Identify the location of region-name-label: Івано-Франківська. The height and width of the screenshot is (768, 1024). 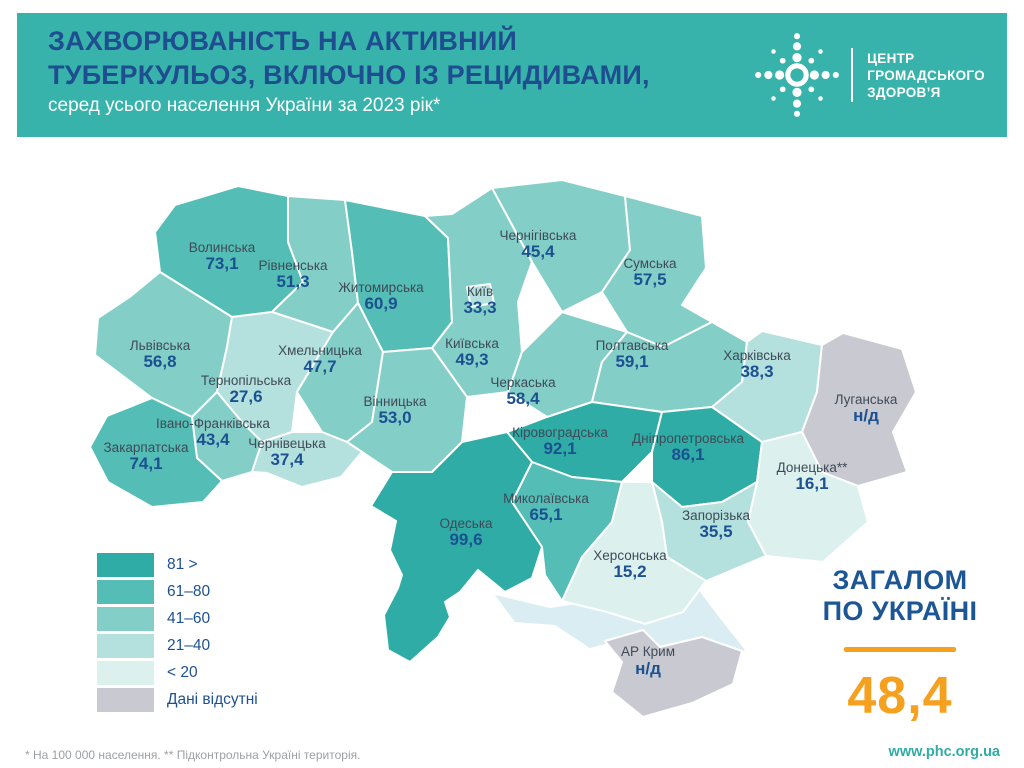
(213, 423).